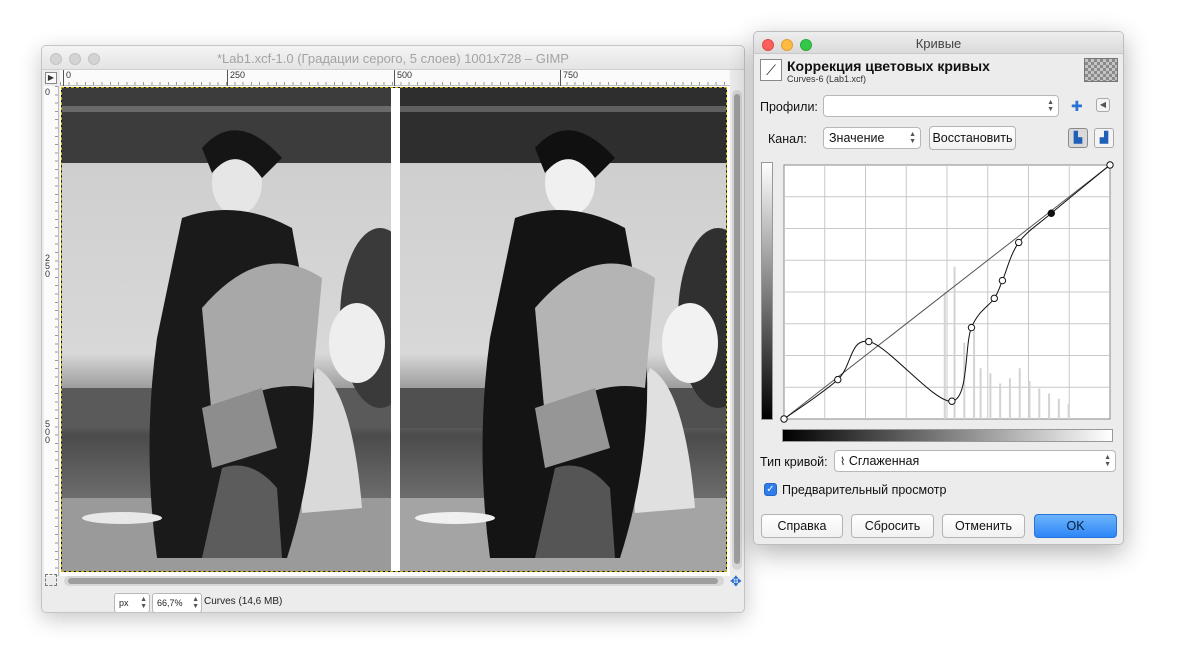  What do you see at coordinates (975, 461) in the screenshot?
I see `curve-type-combo: ⌇ Сглаженная ▲ ▼` at bounding box center [975, 461].